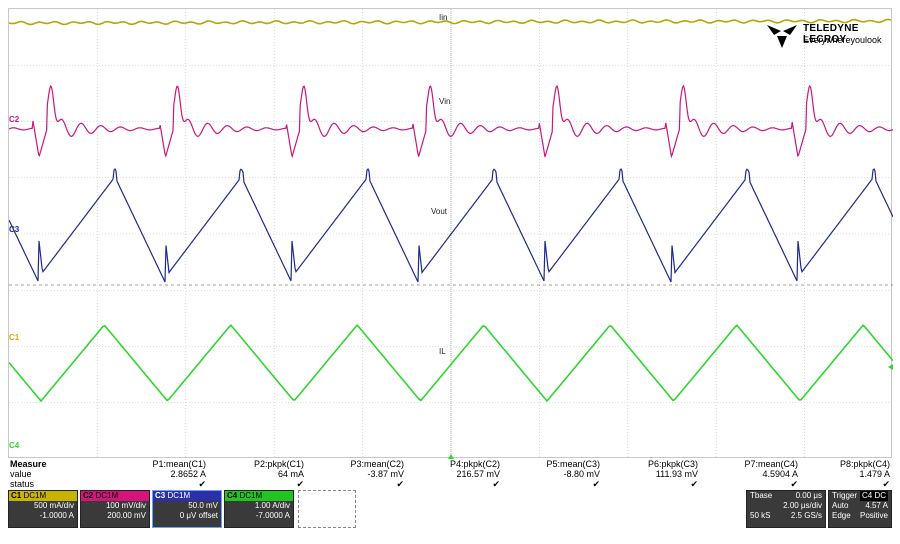 The width and height of the screenshot is (900, 544). What do you see at coordinates (890, 367) in the screenshot?
I see `trigger-level-marker` at bounding box center [890, 367].